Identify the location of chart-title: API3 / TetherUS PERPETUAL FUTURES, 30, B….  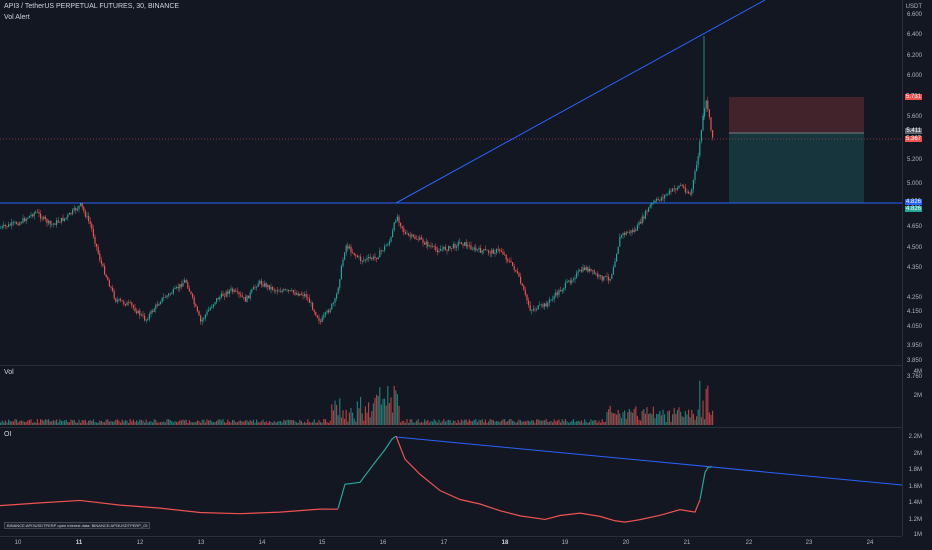
(92, 6).